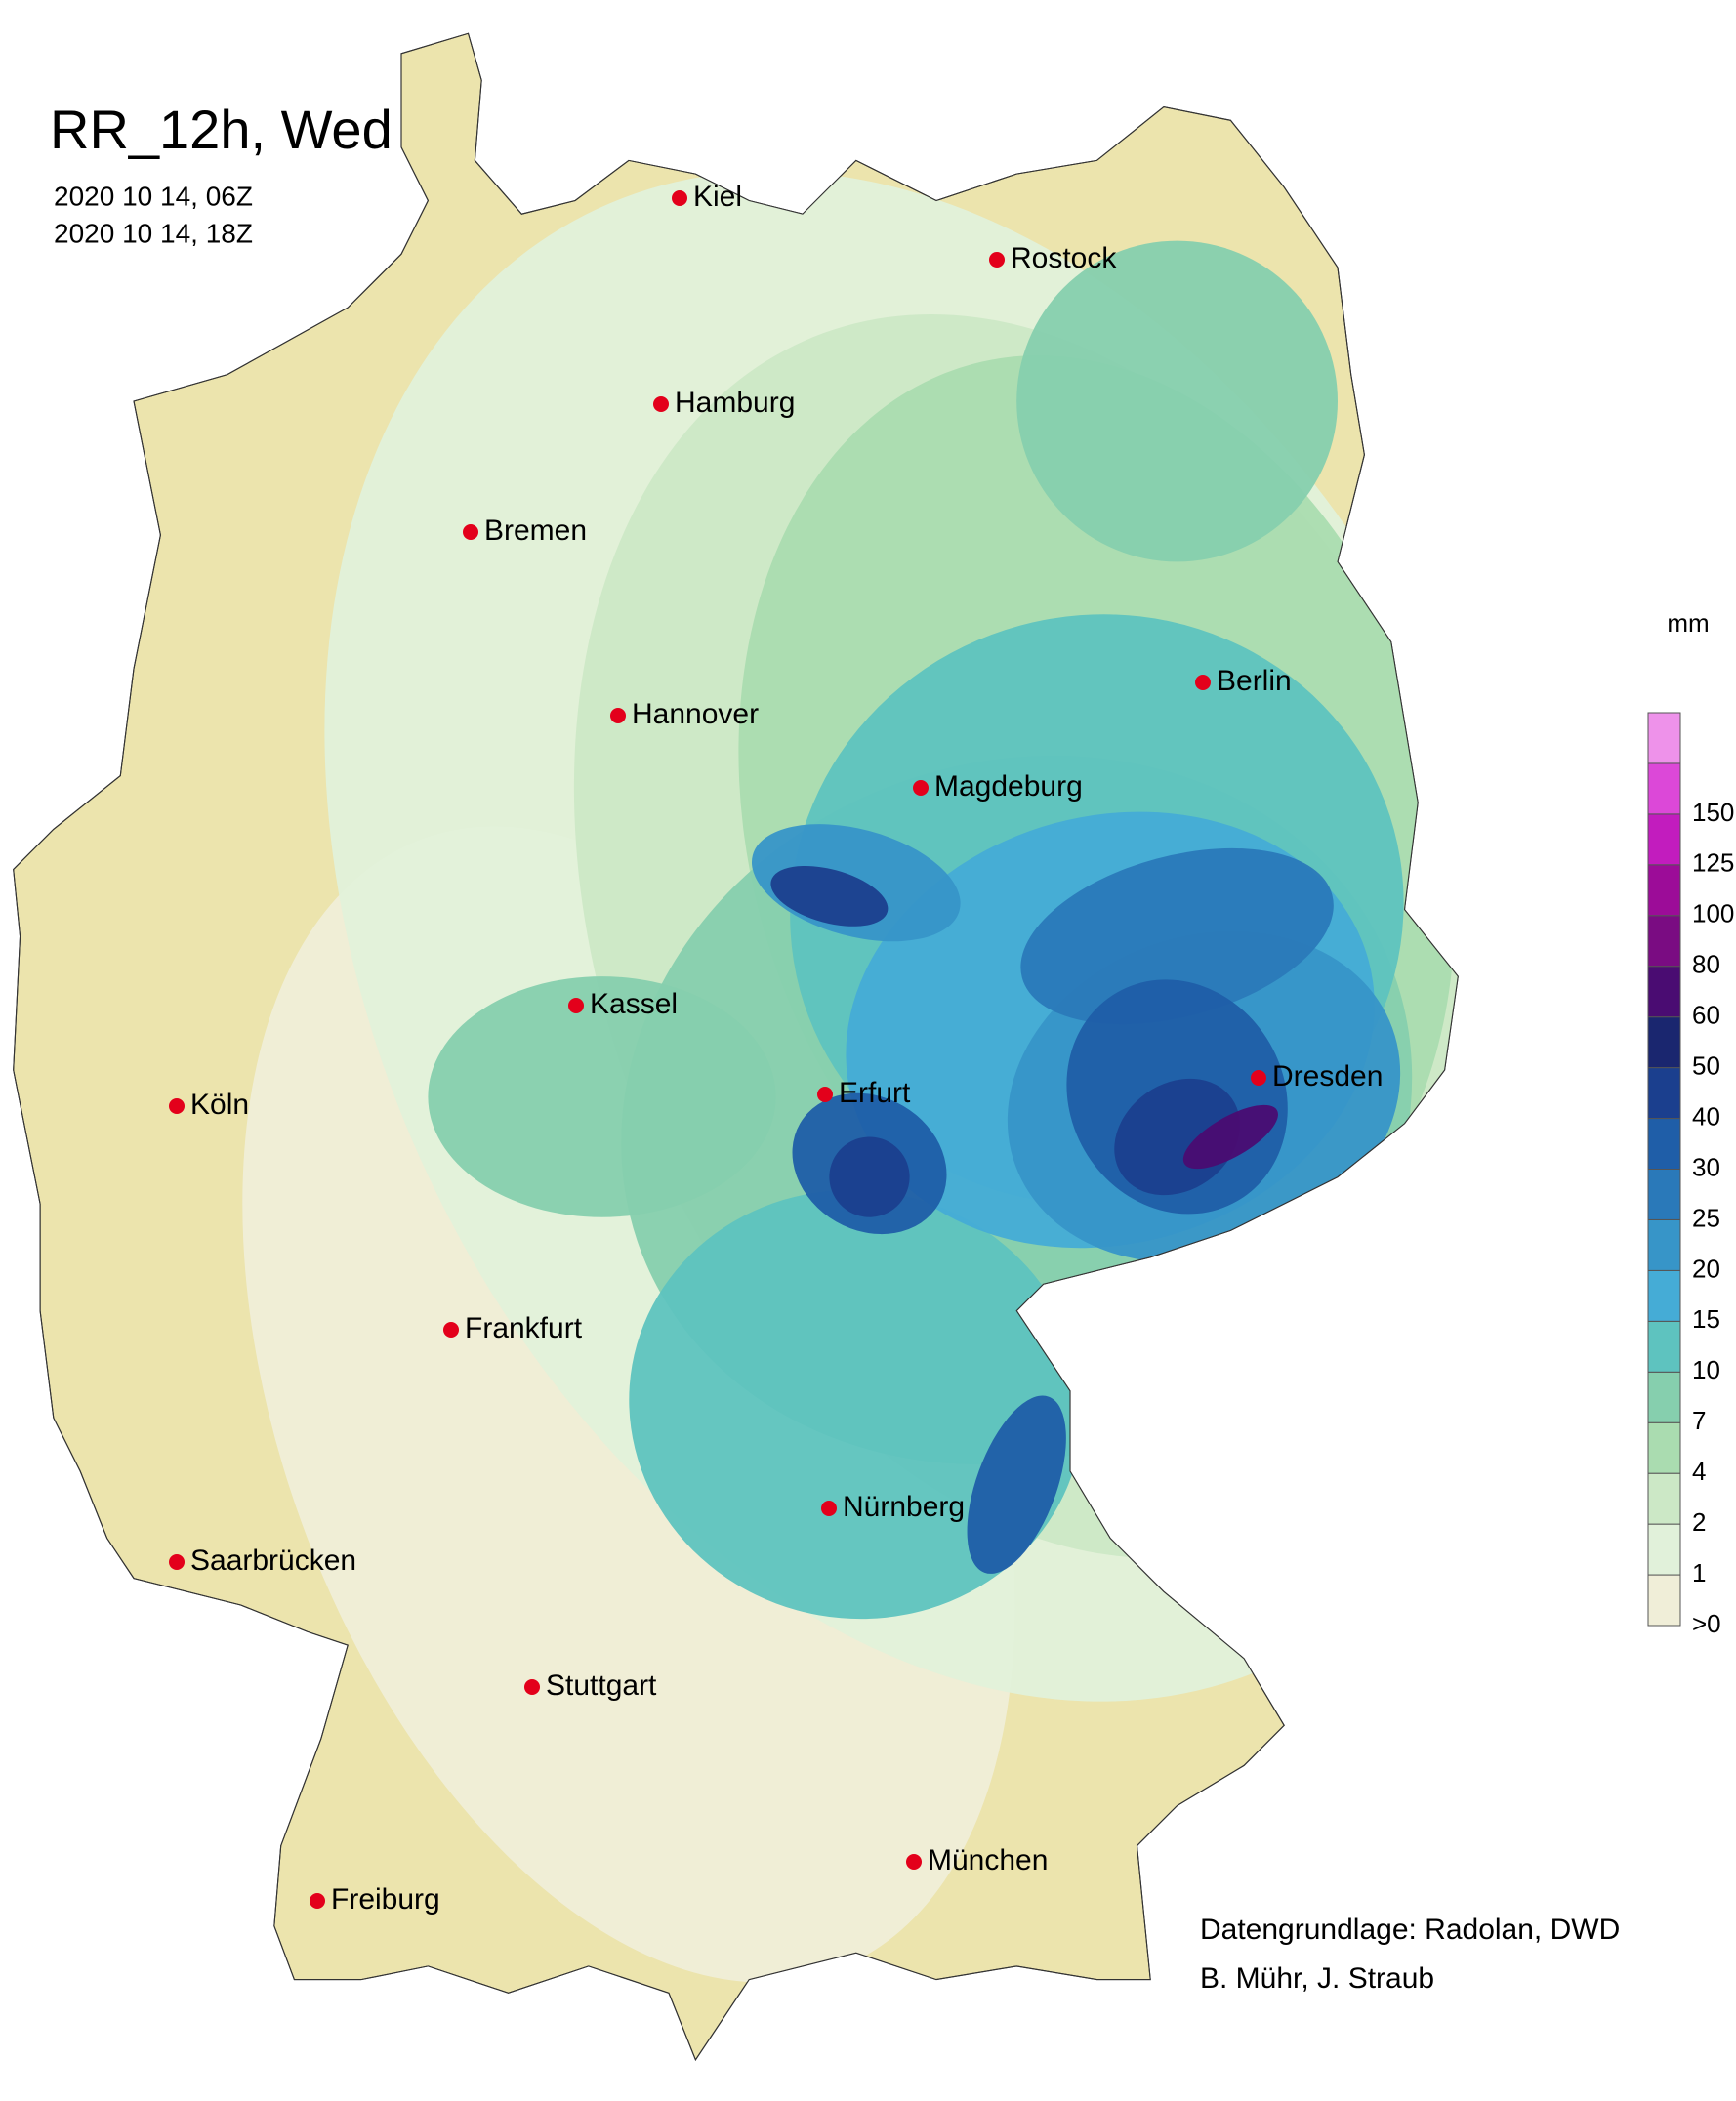 This screenshot has width=1736, height=2101. What do you see at coordinates (1706, 1217) in the screenshot?
I see `legend-label: 25` at bounding box center [1706, 1217].